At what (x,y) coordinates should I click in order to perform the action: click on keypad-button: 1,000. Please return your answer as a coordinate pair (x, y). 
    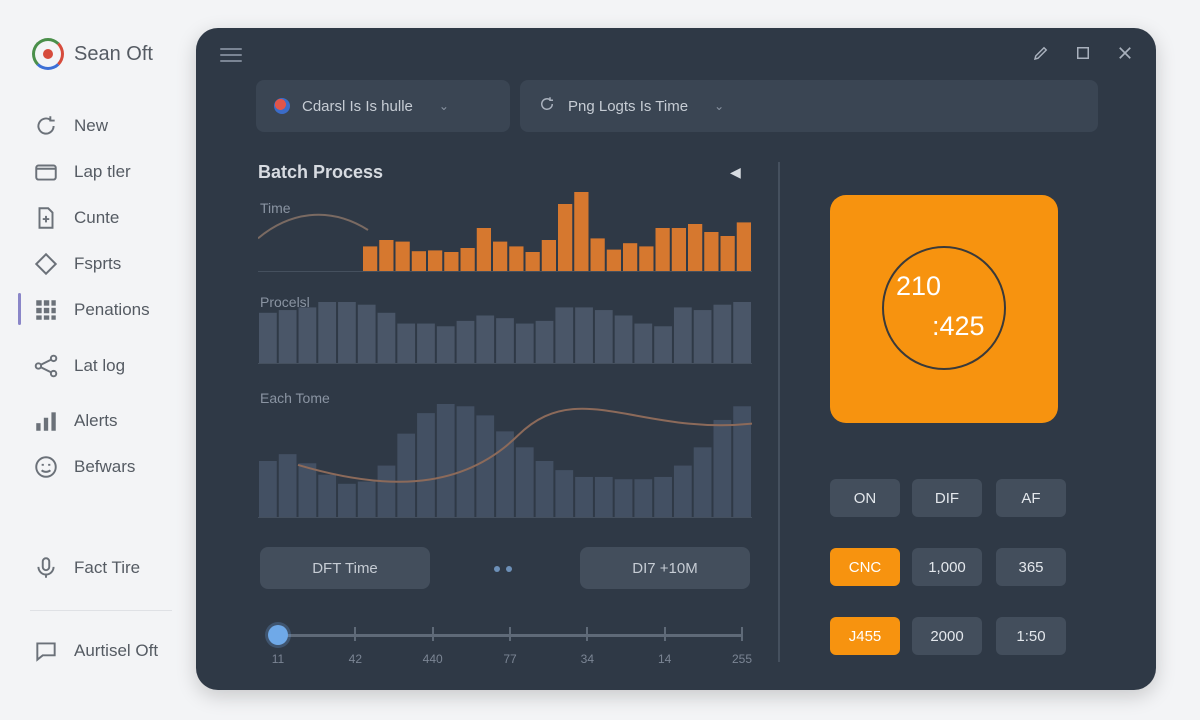
    Looking at the image, I should click on (947, 567).